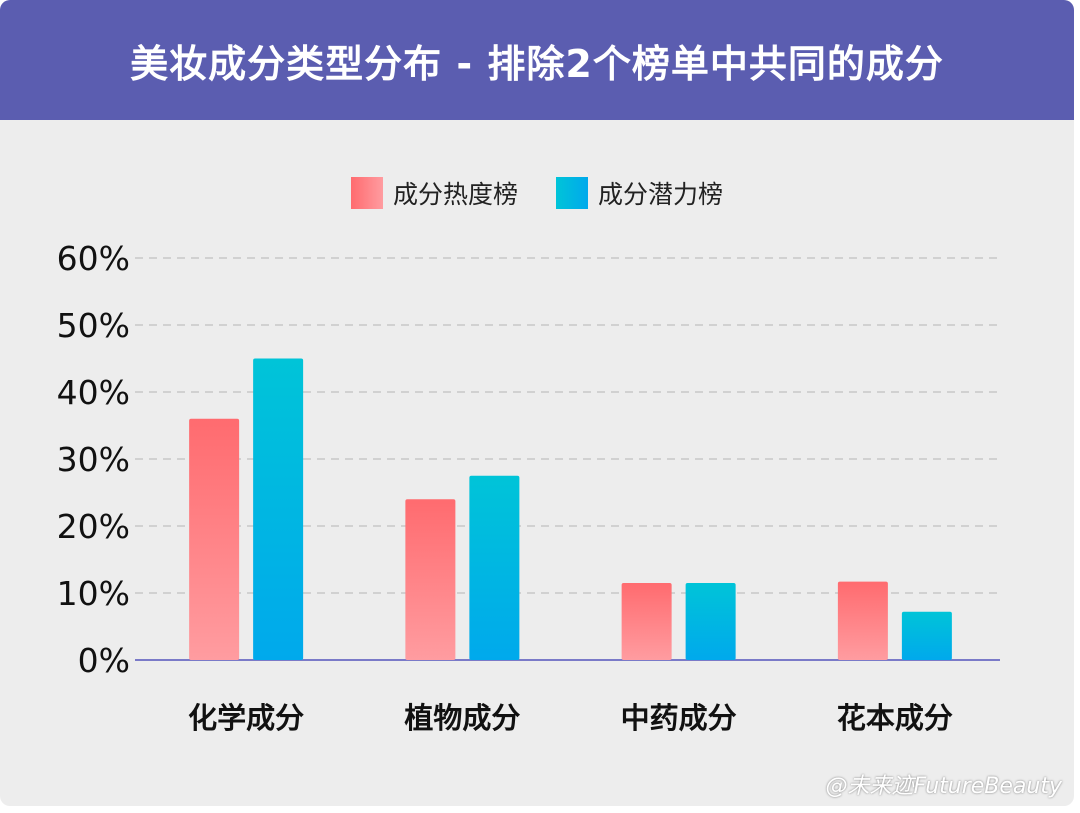  I want to click on x-category-label: 中药成分, so click(679, 718).